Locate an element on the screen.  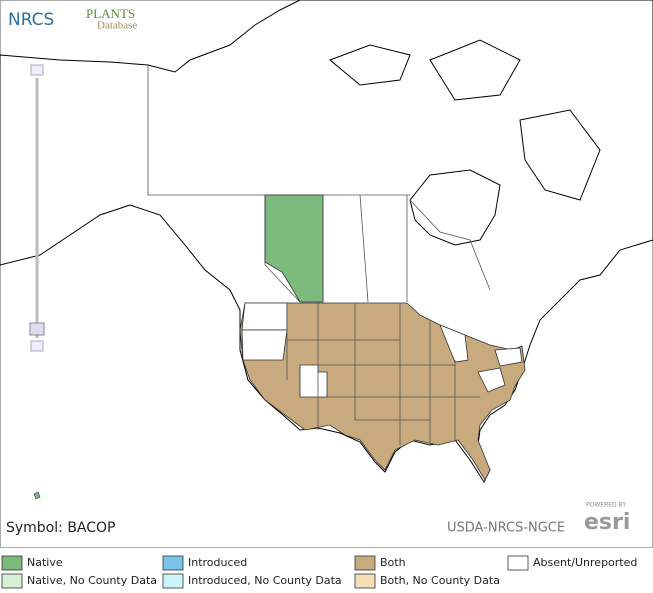
zoom-out is located at coordinates (37, 346).